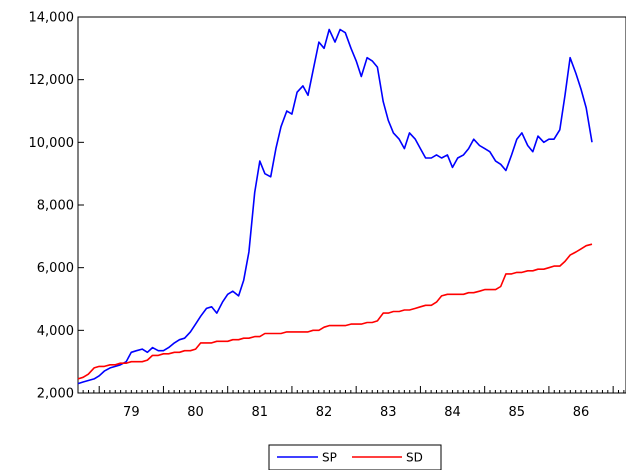  Describe the element at coordinates (517, 412) in the screenshot. I see `x-tick-label: 85` at that location.